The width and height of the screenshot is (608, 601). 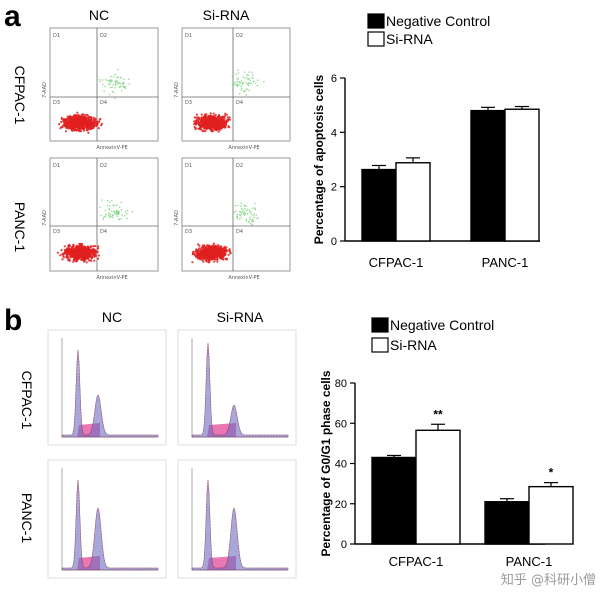 I want to click on y-tick-label: 60, so click(x=341, y=424).